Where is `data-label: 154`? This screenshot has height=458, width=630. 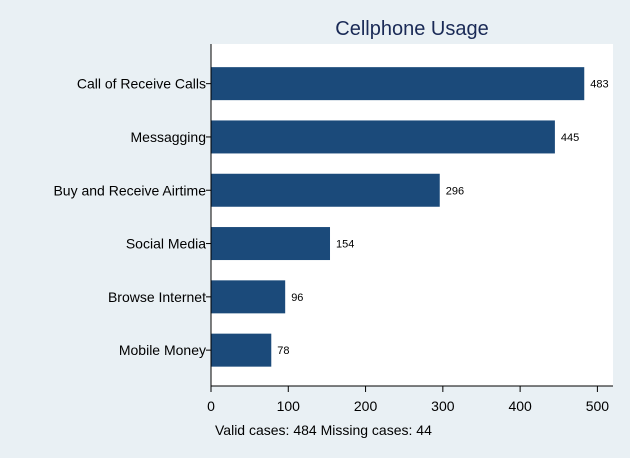
data-label: 154 is located at coordinates (345, 245).